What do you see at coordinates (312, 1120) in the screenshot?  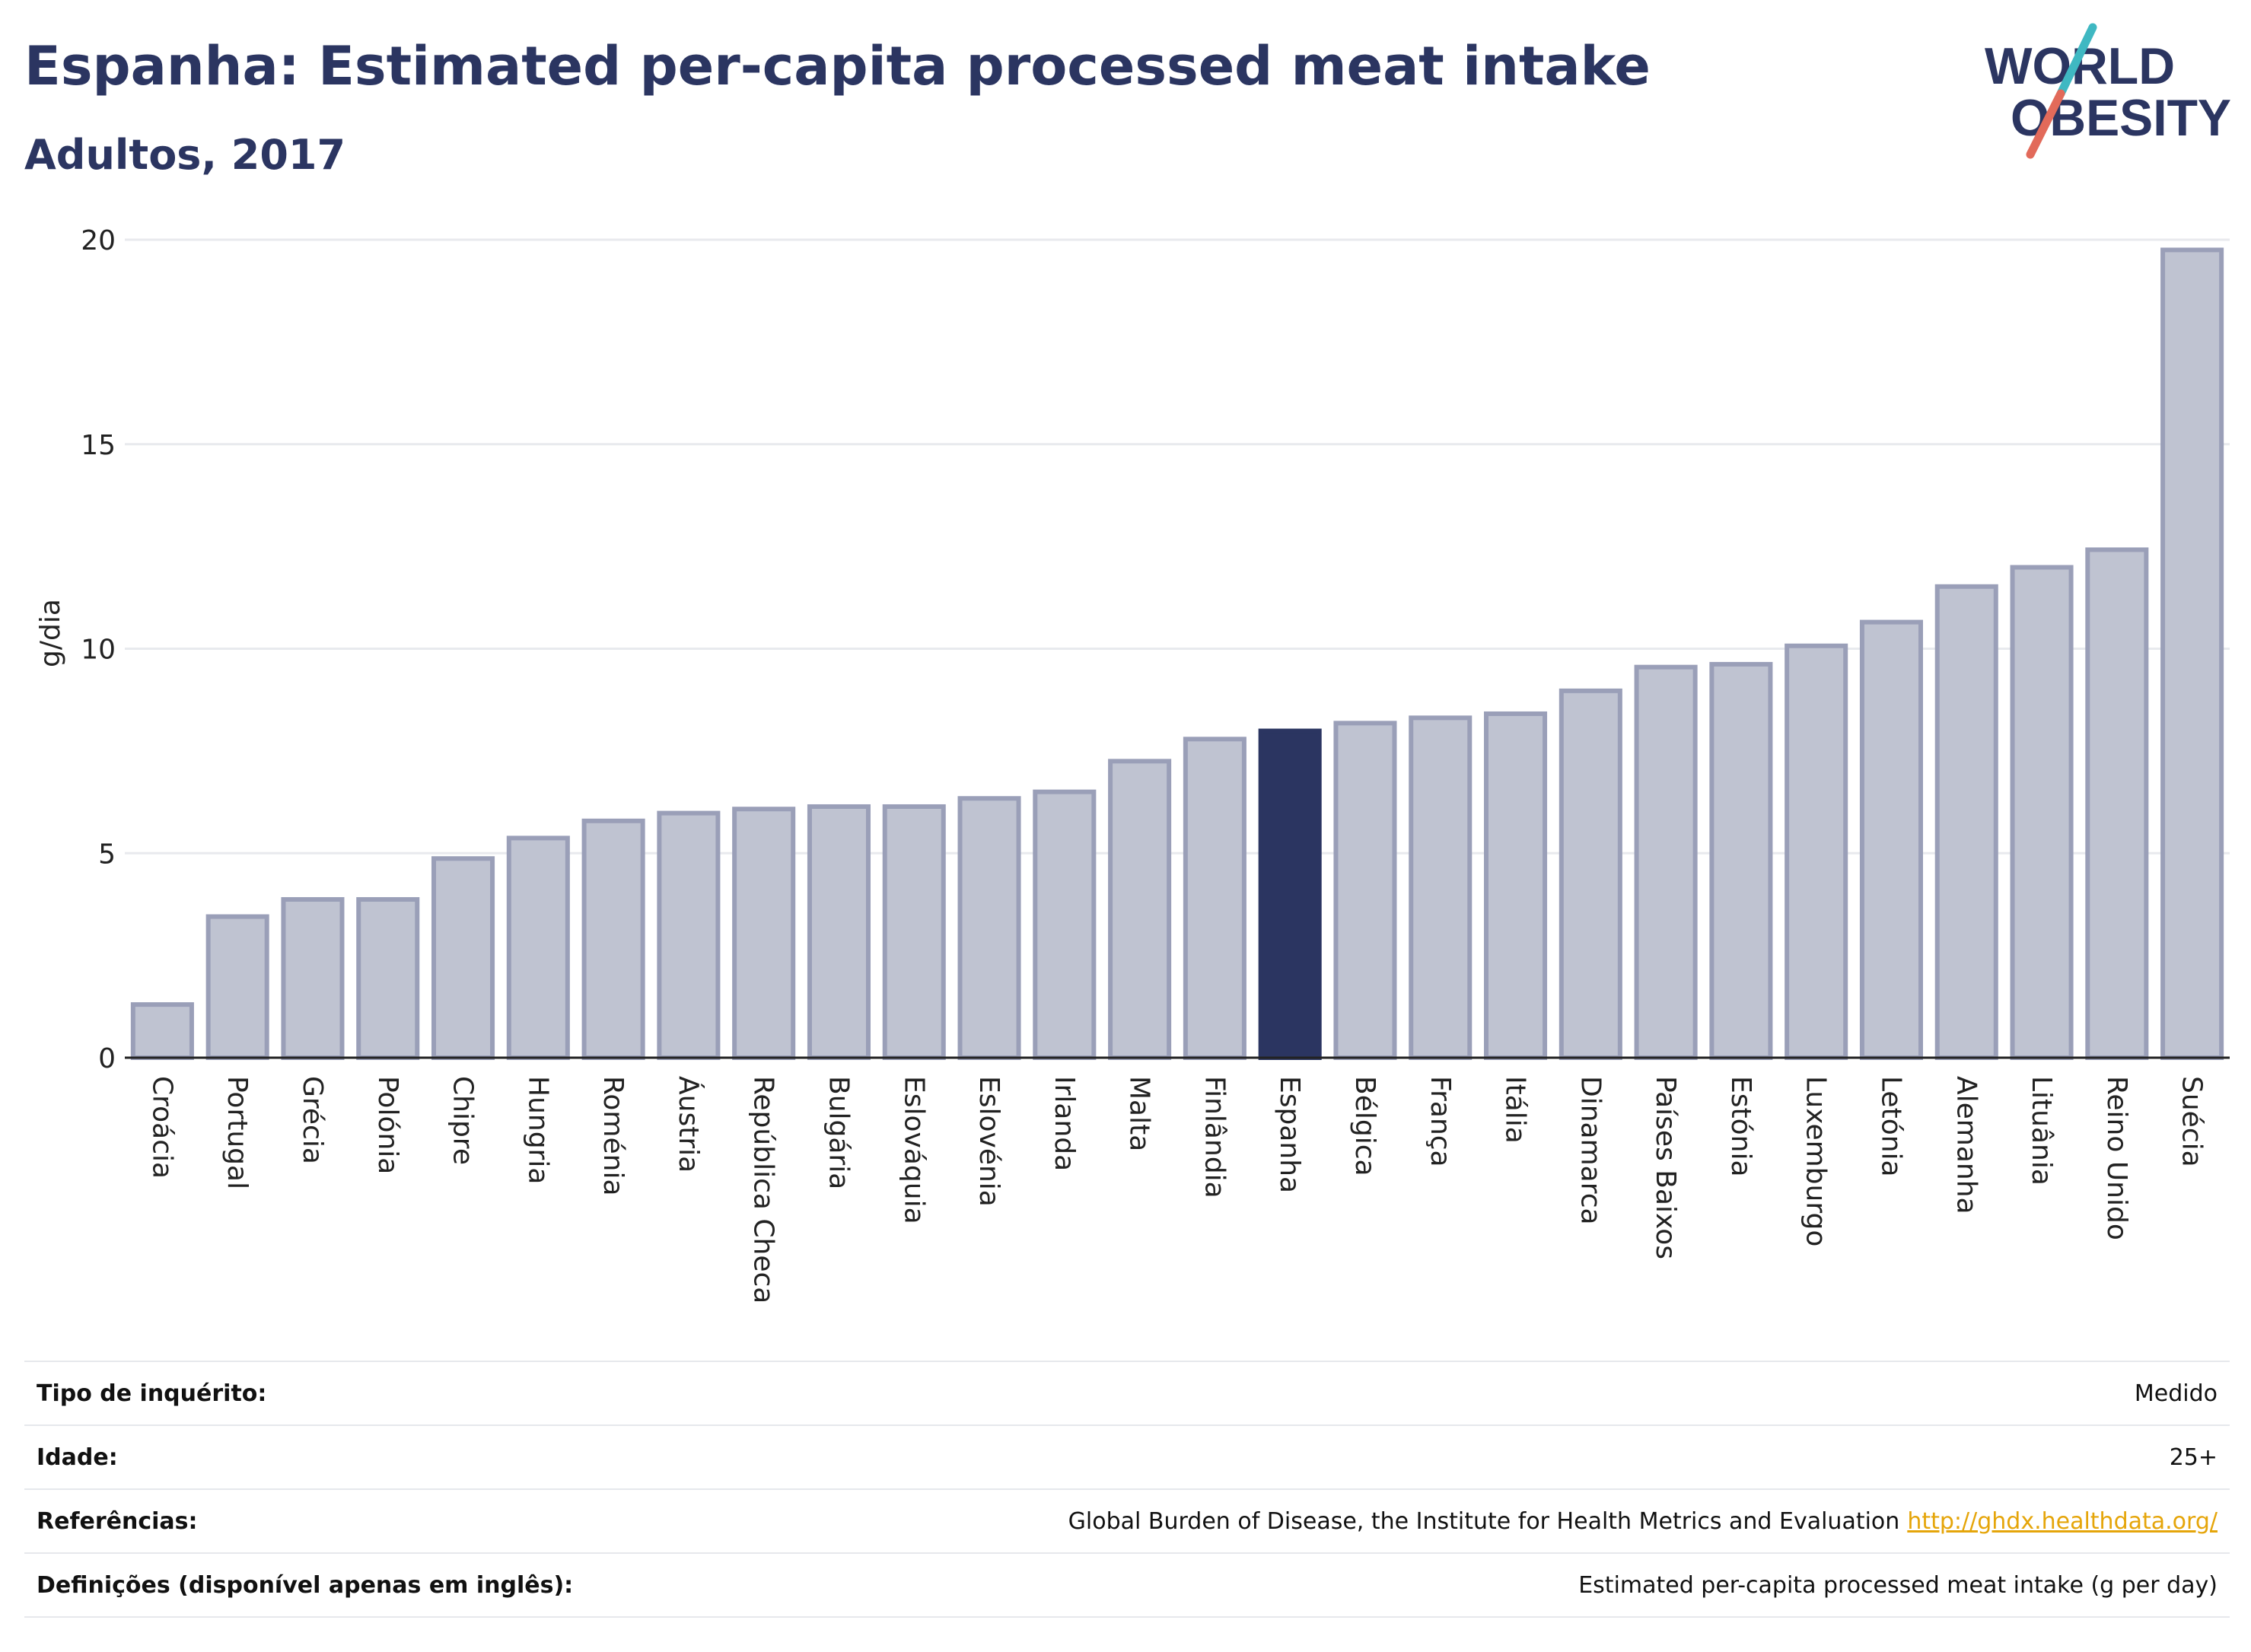 I see `x-tick-label: Grécia` at bounding box center [312, 1120].